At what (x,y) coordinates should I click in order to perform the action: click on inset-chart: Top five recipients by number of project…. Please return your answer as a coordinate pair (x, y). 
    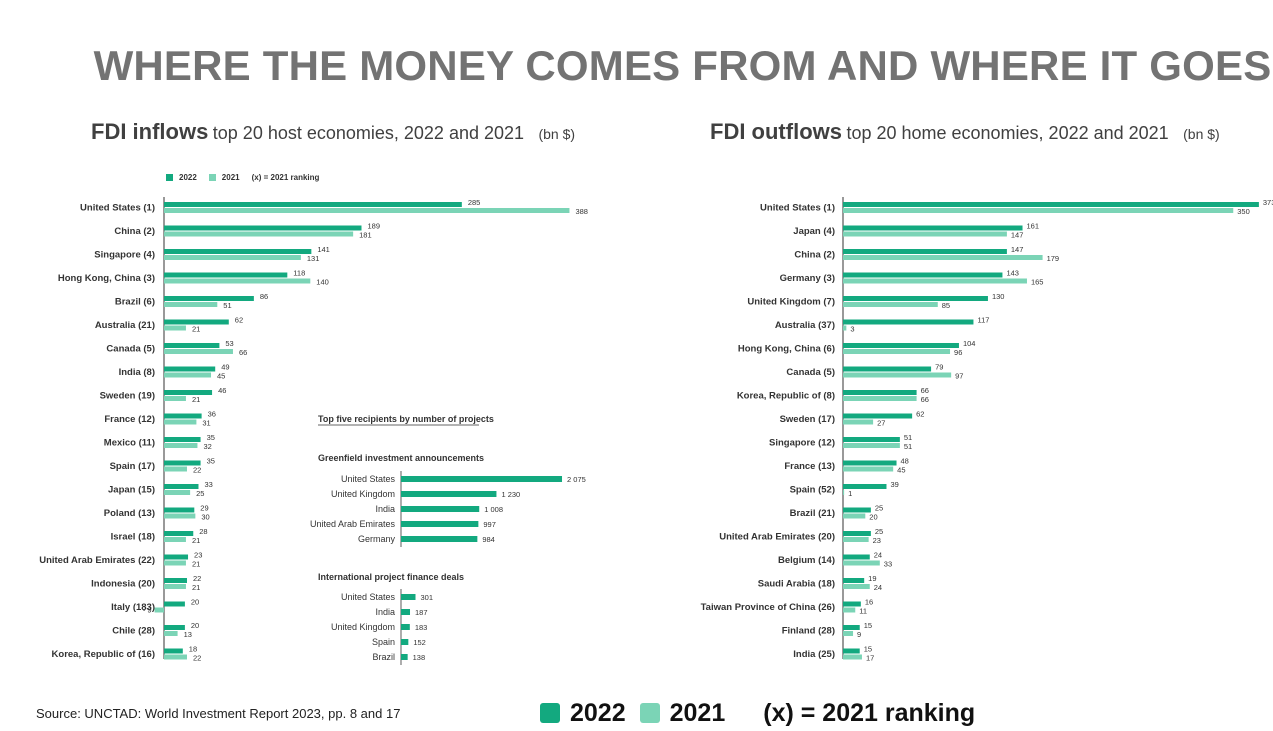
    Looking at the image, I should click on (448, 539).